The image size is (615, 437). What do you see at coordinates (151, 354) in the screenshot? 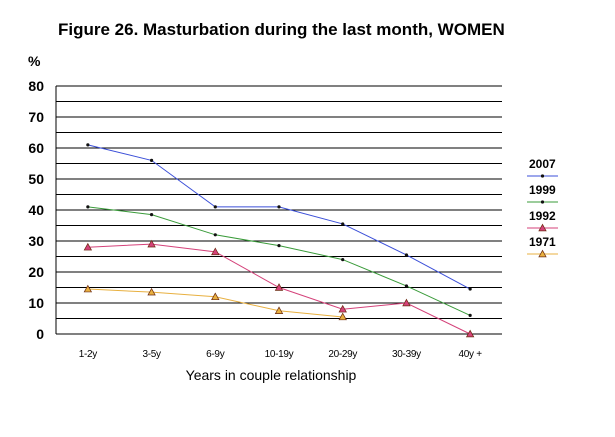
I see `x-tick-label: 3-5y` at bounding box center [151, 354].